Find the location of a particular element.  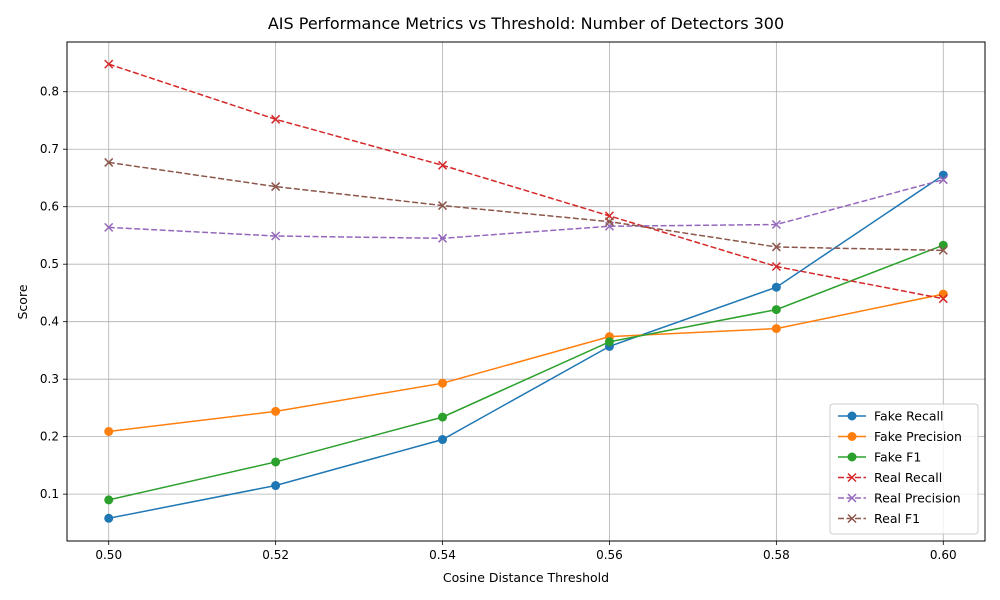

series-line-real-precision is located at coordinates (526, 209).